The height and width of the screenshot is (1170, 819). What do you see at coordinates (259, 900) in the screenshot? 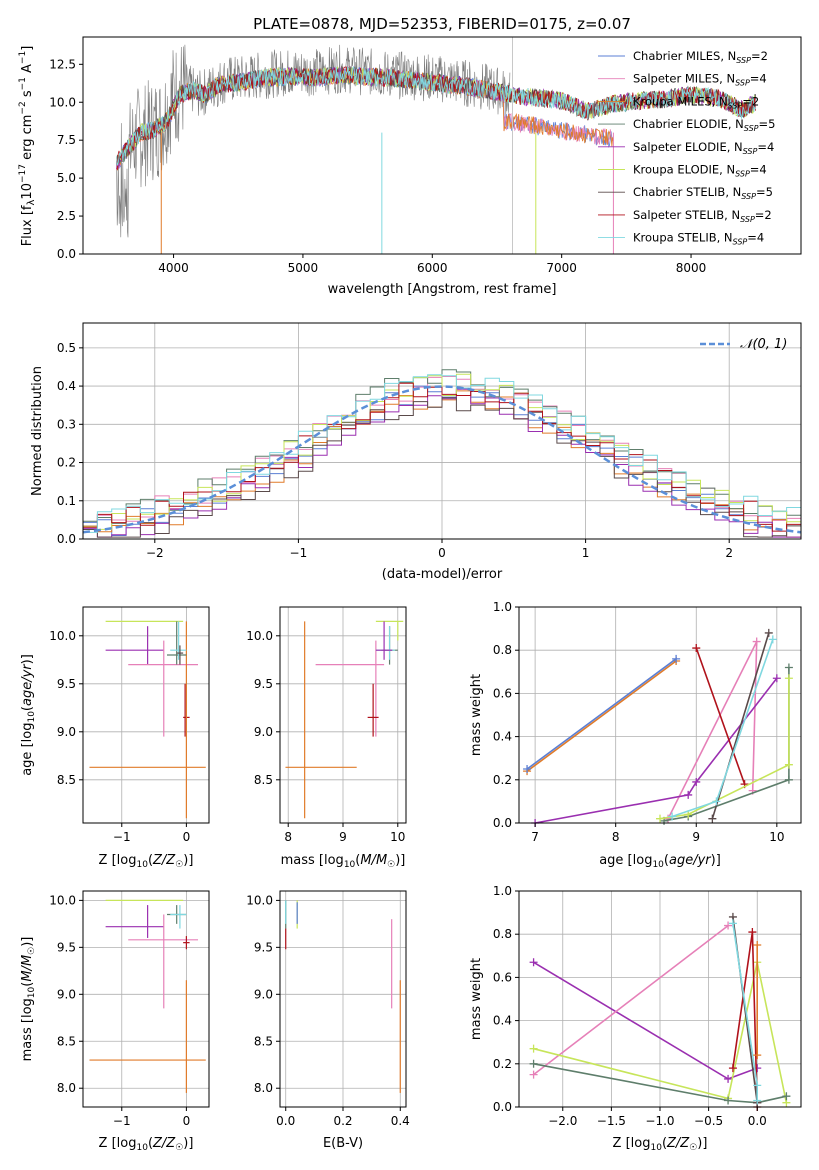
I see `mass-vs-ebv-ytick-label: 10.0` at bounding box center [259, 900].